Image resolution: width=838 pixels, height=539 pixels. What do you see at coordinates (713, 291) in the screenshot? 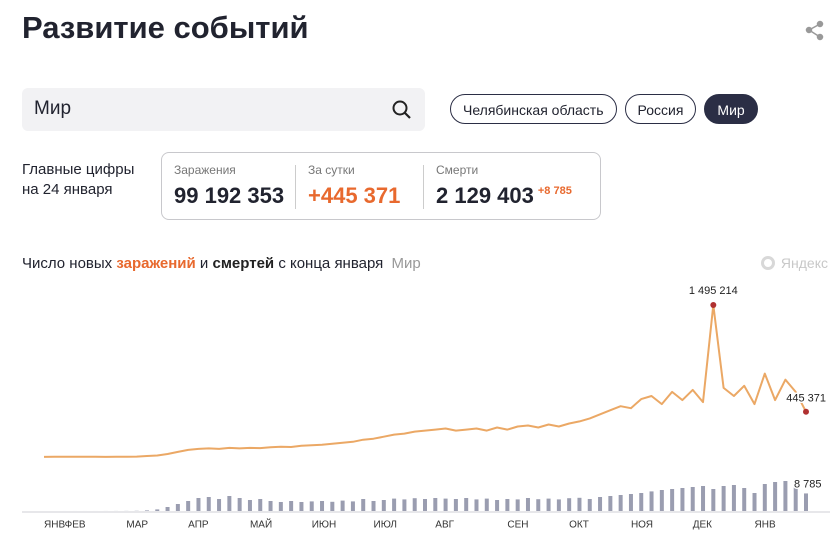
I see `value-label: 1 495 214` at bounding box center [713, 291].